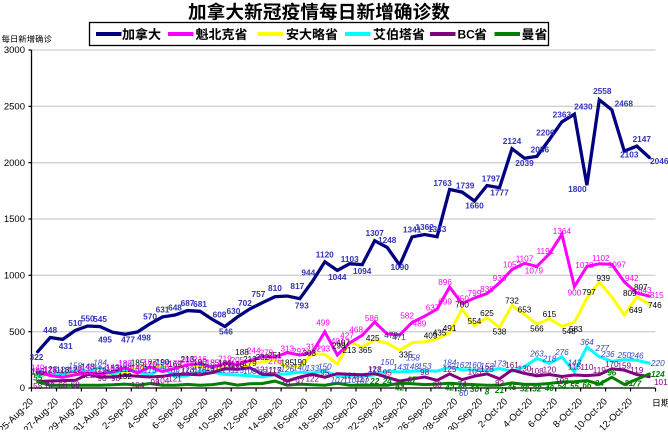 Image resolution: width=668 pixels, height=435 pixels. What do you see at coordinates (88, 367) in the screenshot?
I see `svg-text: 148` at bounding box center [88, 367].